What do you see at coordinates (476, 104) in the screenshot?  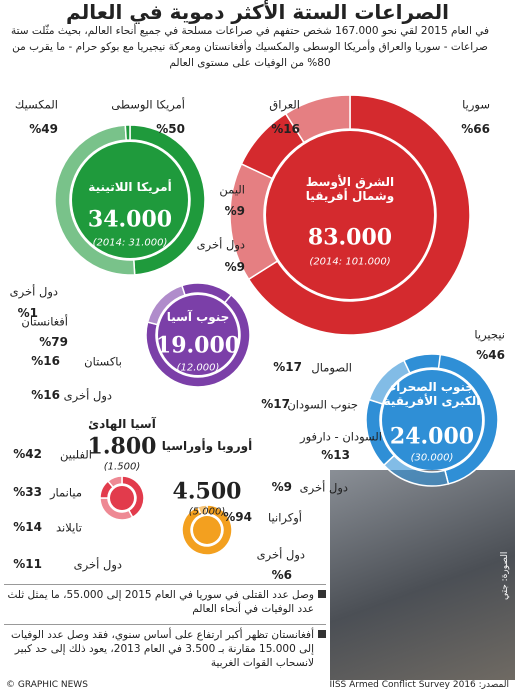 I see `segment-name: سوريا` at bounding box center [476, 104].